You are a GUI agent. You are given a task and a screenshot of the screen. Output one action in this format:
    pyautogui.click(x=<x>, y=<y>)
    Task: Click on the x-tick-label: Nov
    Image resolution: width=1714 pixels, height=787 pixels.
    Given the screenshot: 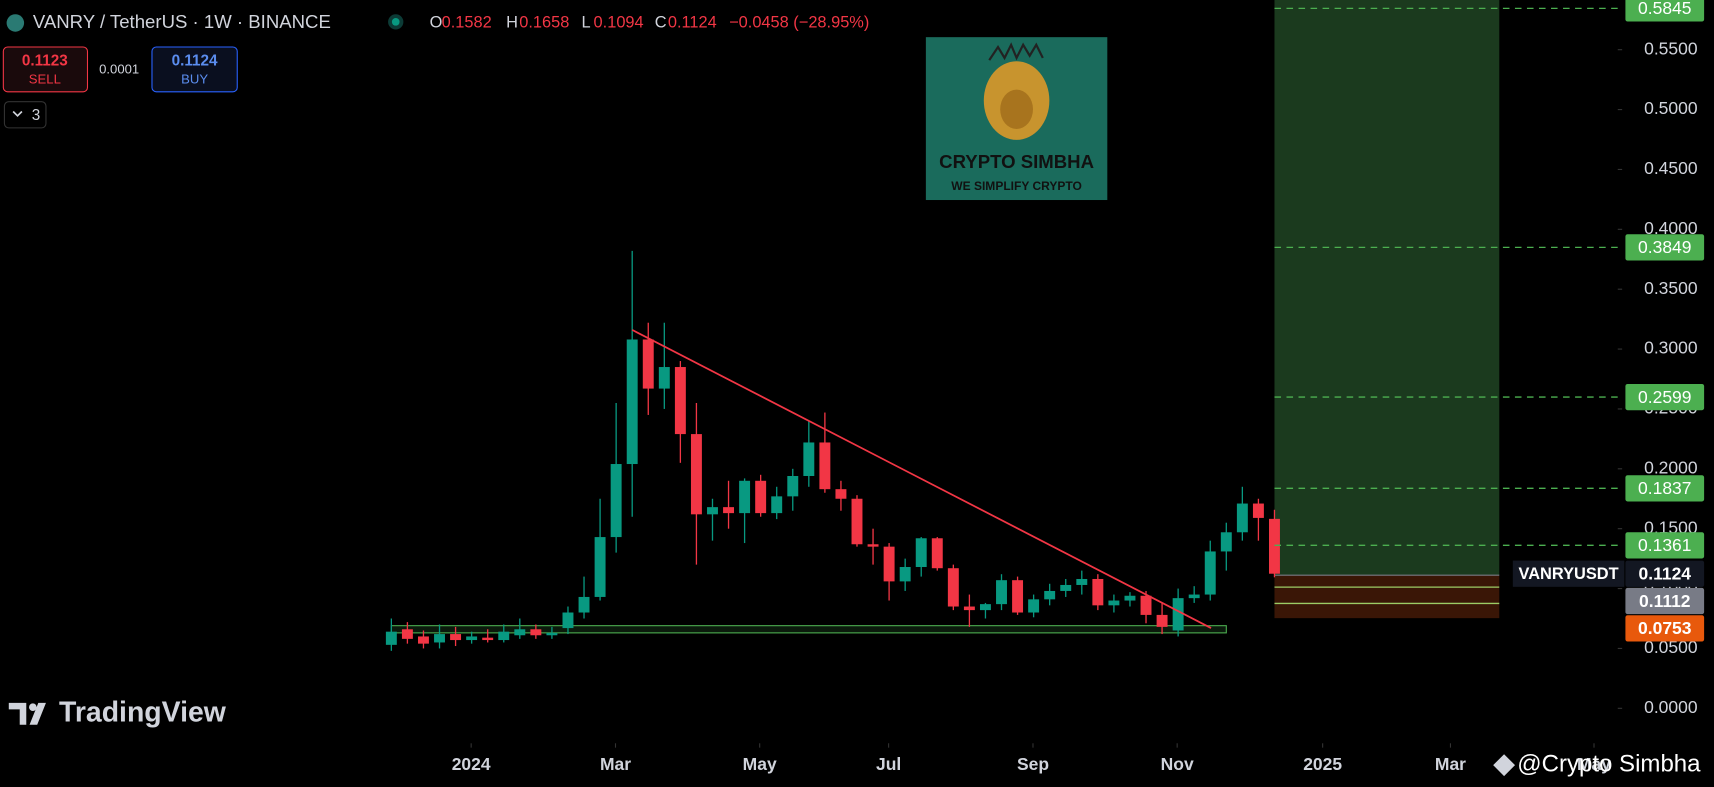 What is the action you would take?
    pyautogui.click(x=1177, y=764)
    